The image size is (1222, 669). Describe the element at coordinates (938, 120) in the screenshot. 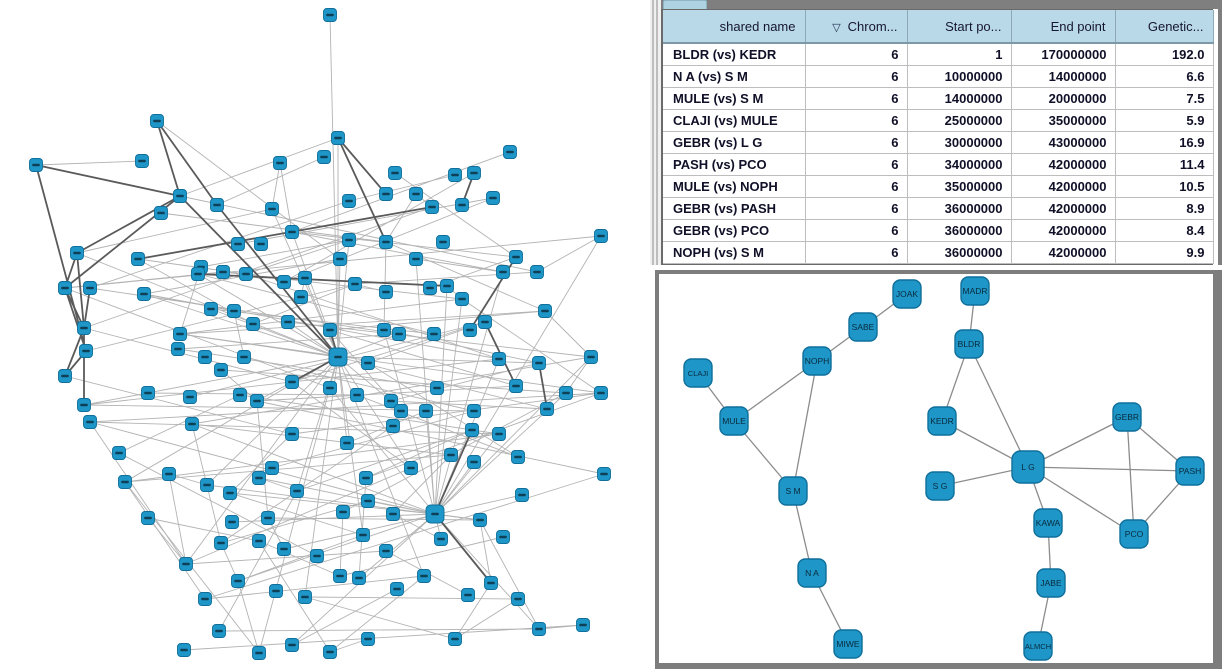

I see `table-row: CLAJI (vs) MULE 6 25000000 35000000 5.9` at that location.